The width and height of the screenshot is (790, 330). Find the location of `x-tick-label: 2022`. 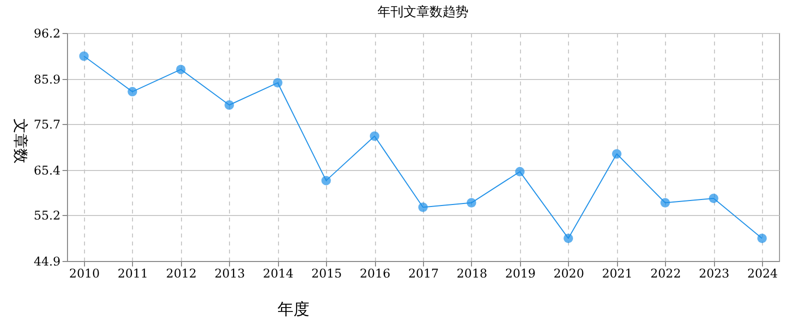

x-tick-label: 2022 is located at coordinates (665, 273).